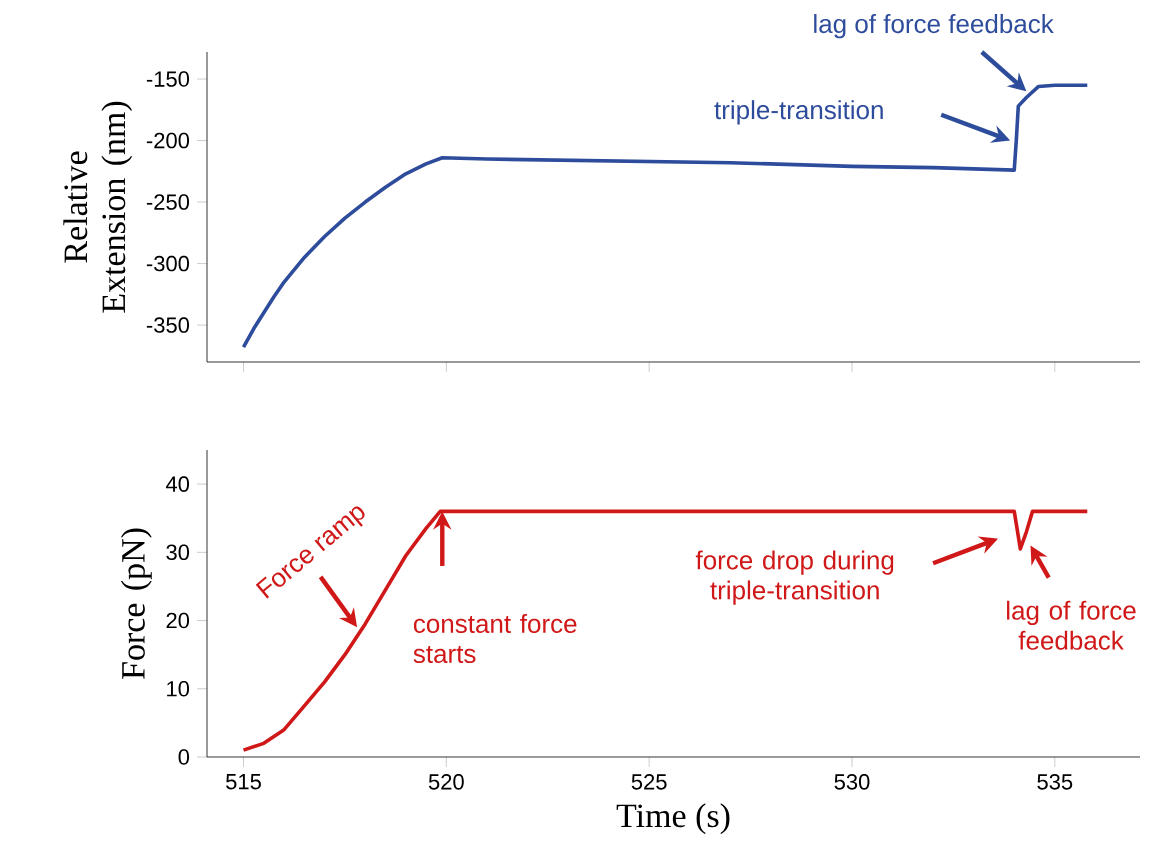 This screenshot has height=861, width=1163. Describe the element at coordinates (446, 782) in the screenshot. I see `x-tick-label: 520` at that location.